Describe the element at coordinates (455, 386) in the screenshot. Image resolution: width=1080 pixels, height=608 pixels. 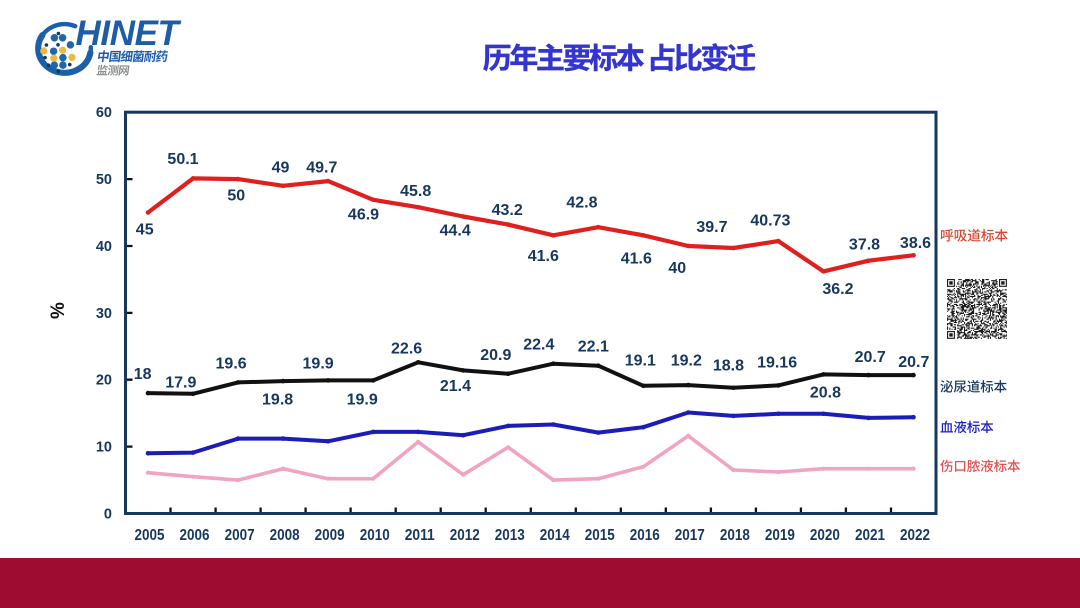
I see `svg-text: 21.4` at that location.